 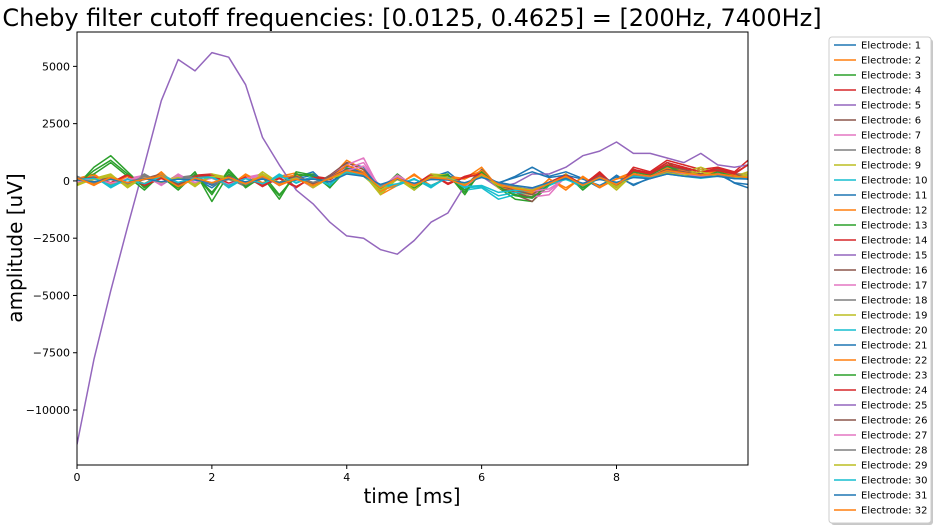 What do you see at coordinates (894, 421) in the screenshot?
I see `legend-label: Electrode: 26` at bounding box center [894, 421].